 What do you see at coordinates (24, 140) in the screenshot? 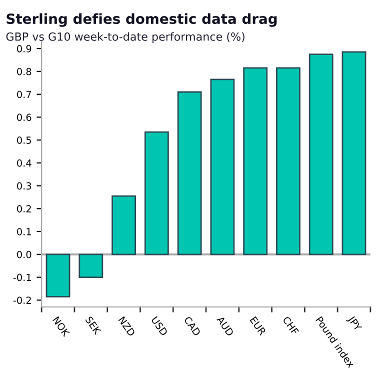
I see `y-tick-label: 0.5` at bounding box center [24, 140].